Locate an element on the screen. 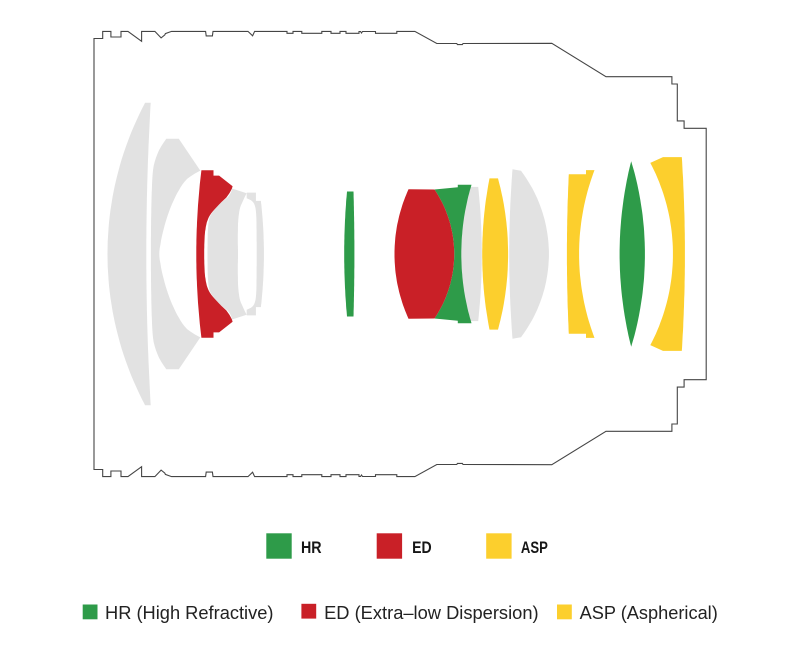 The width and height of the screenshot is (800, 671). svg-text: ASP (Aspherical) is located at coordinates (649, 612).